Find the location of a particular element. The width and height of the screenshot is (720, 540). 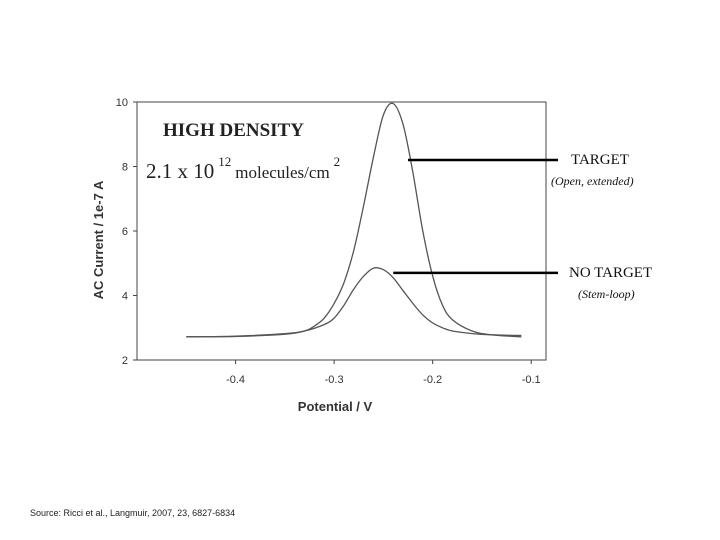

x-tick-label: -0.2 is located at coordinates (432, 380).